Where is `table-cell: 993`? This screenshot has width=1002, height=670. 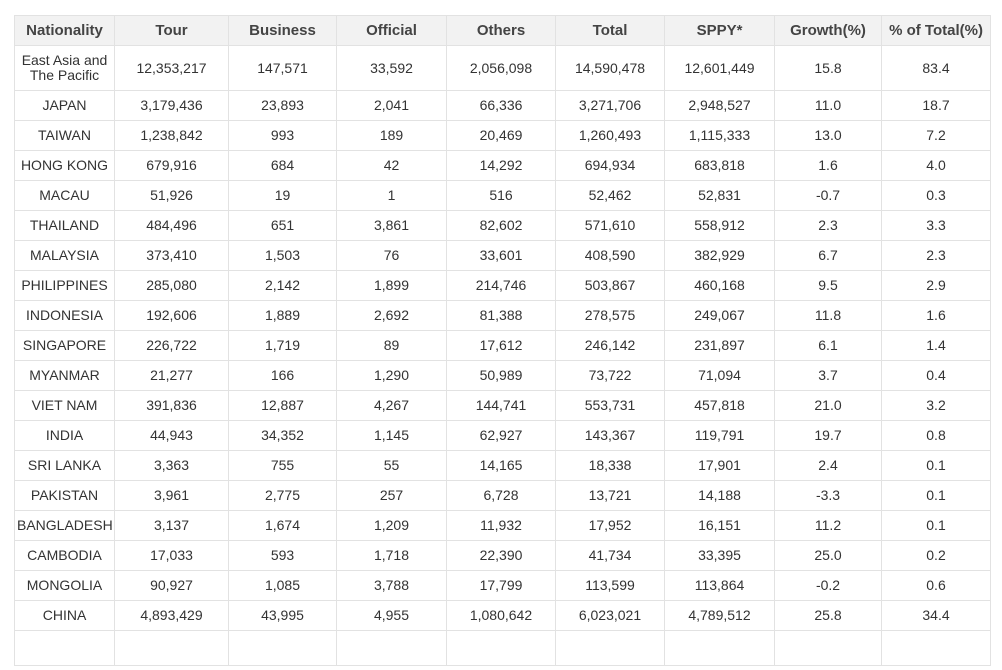 table-cell: 993 is located at coordinates (282, 135).